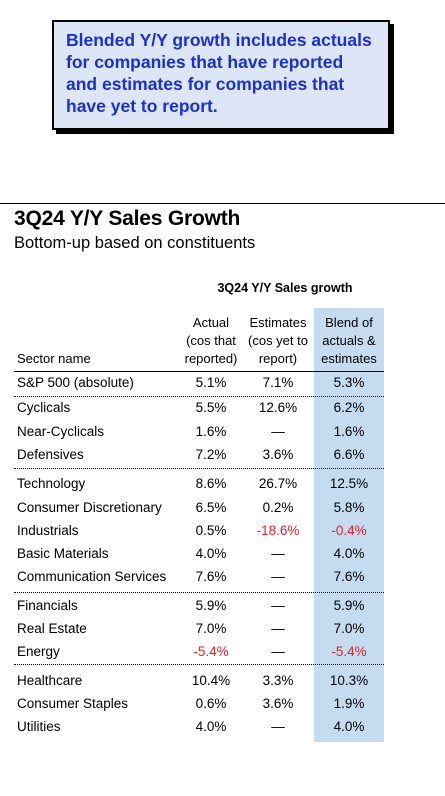 The width and height of the screenshot is (445, 796). I want to click on blend-cell: 5.8%, so click(349, 507).